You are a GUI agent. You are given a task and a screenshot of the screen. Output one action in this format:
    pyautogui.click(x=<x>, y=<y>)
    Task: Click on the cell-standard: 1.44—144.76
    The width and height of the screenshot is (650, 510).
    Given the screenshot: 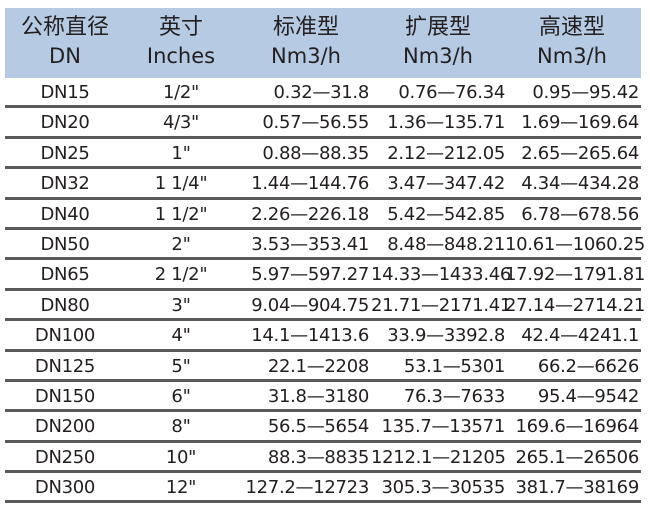 What is the action you would take?
    pyautogui.click(x=310, y=184)
    